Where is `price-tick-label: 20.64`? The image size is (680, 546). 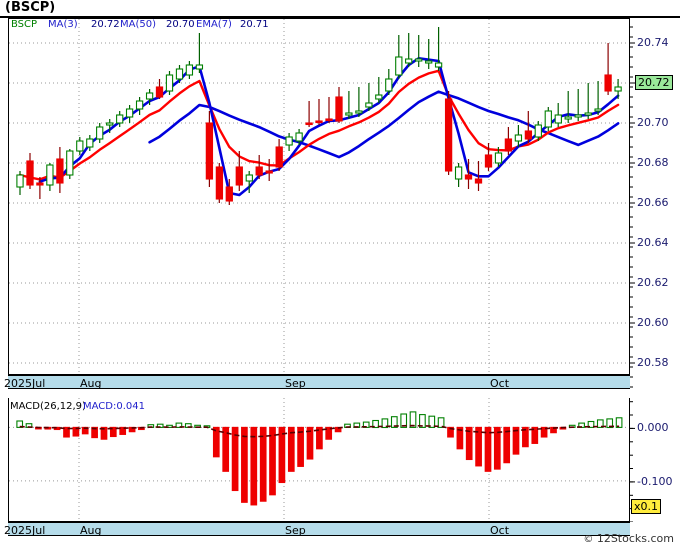
price-tick-label: 20.64 is located at coordinates (653, 242).